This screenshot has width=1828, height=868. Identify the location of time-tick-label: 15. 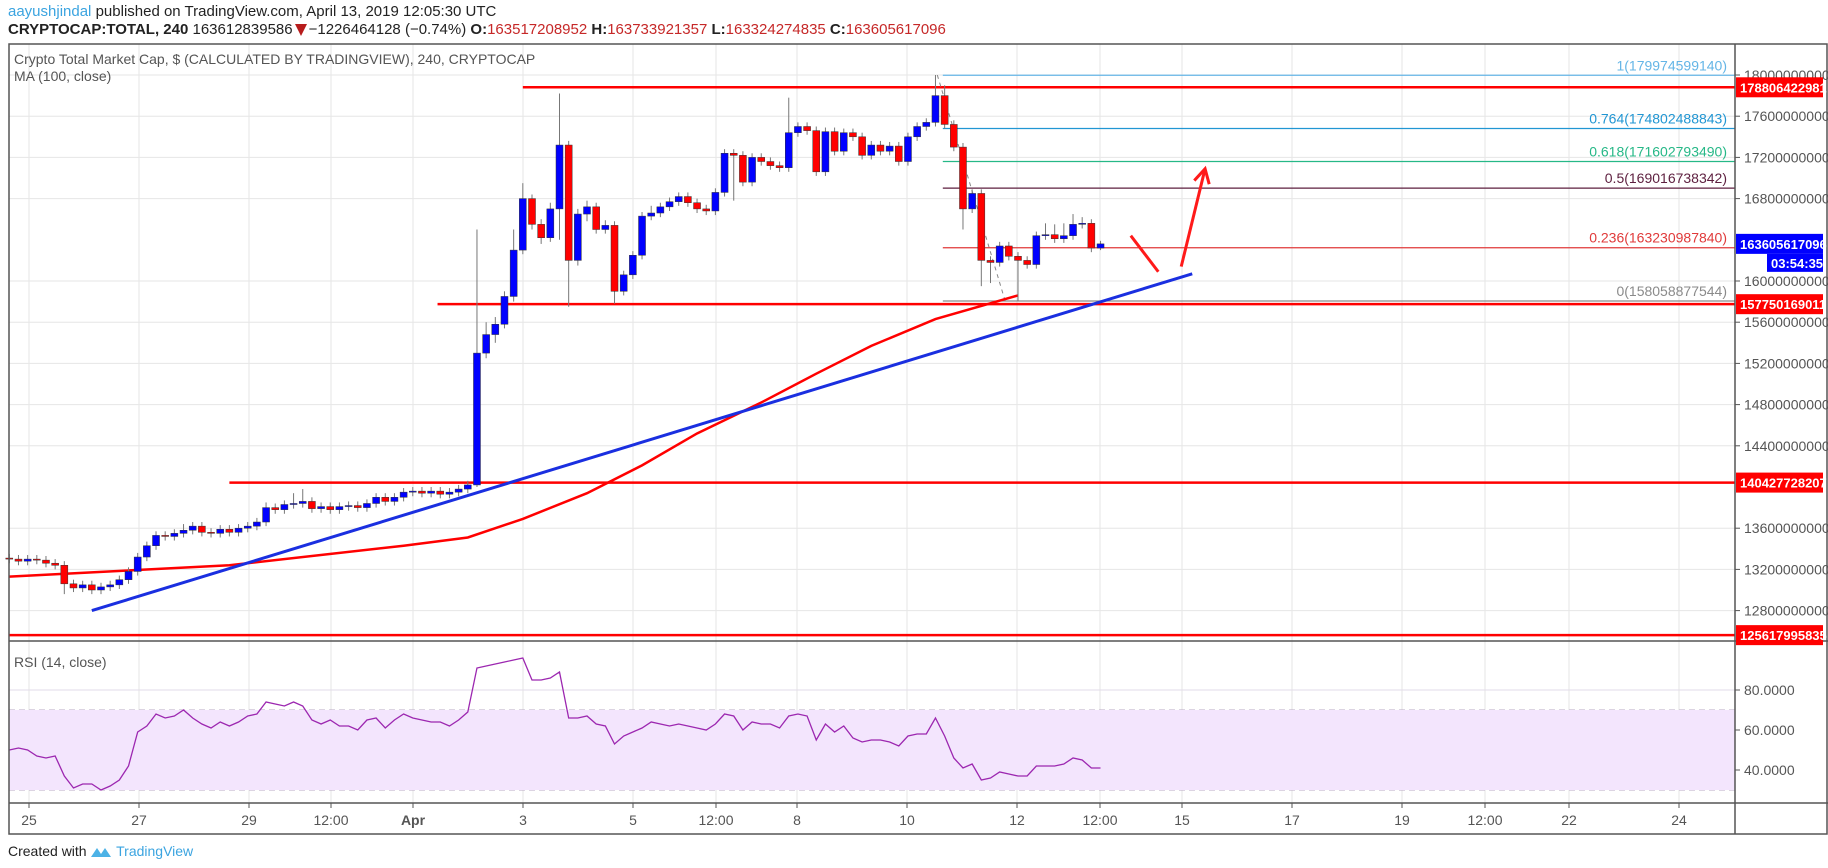
(1182, 820).